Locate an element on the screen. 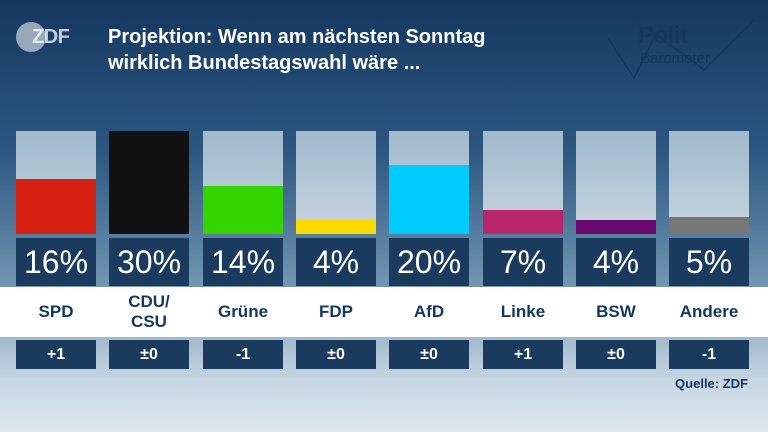 This screenshot has width=768, height=432. category-label: Andere is located at coordinates (709, 311).